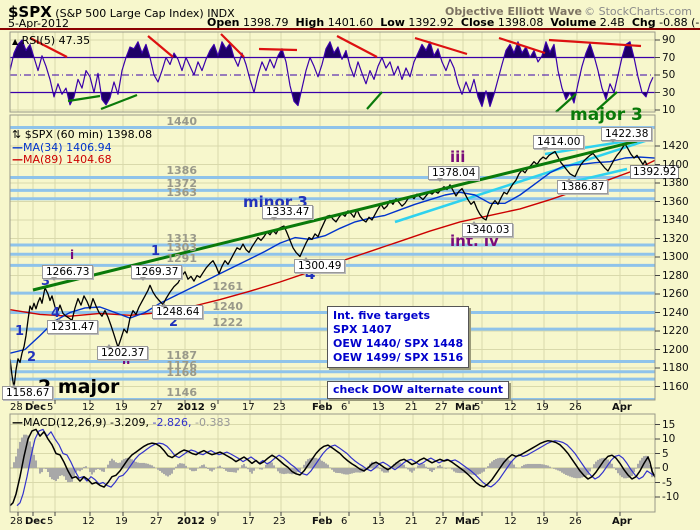  I want to click on price-ytick-label: 1400, so click(675, 164).